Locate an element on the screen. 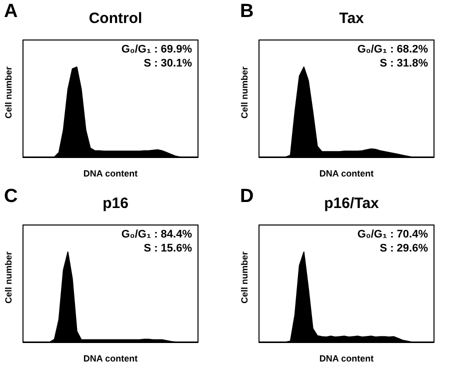  annotation: S : 29.6% is located at coordinates (404, 248).